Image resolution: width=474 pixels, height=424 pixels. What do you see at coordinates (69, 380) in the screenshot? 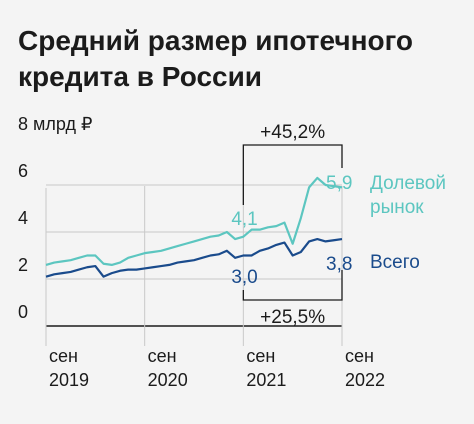
I see `x-tick-label-year: 2019` at bounding box center [69, 380].